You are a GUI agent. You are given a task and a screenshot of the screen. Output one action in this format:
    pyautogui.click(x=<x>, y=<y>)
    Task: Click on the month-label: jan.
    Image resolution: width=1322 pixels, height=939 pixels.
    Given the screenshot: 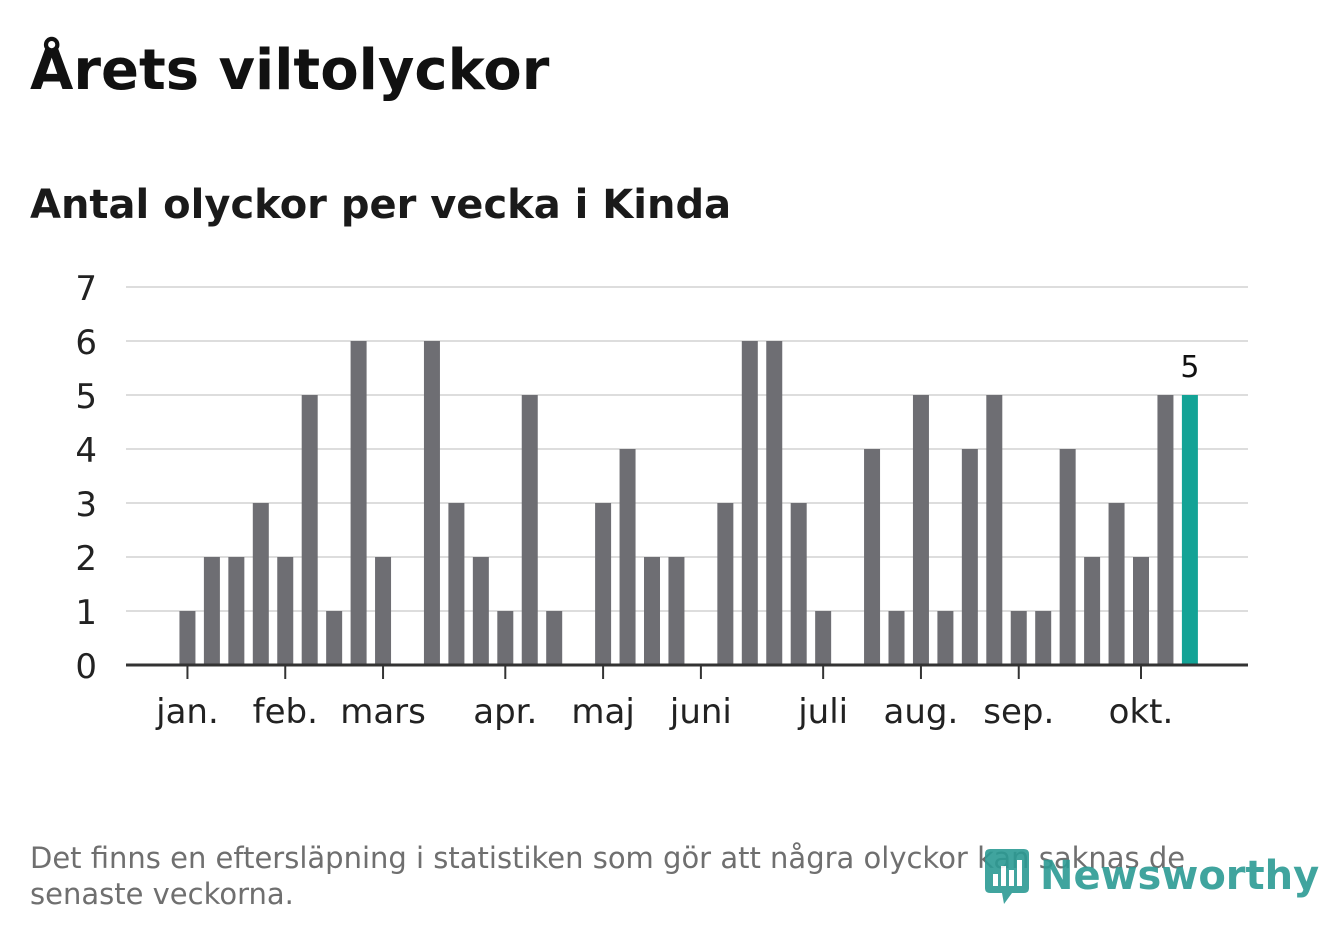 What is the action you would take?
    pyautogui.click(x=187, y=712)
    